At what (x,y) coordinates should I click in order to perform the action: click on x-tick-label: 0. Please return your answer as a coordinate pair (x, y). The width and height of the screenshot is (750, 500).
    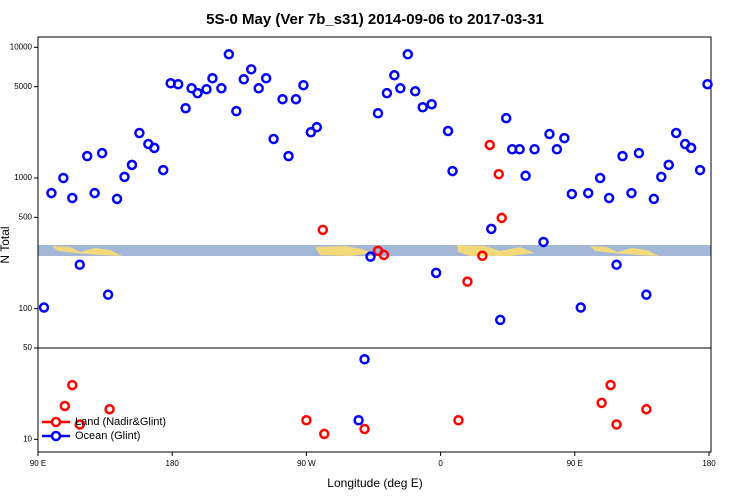
    Looking at the image, I should click on (440, 463).